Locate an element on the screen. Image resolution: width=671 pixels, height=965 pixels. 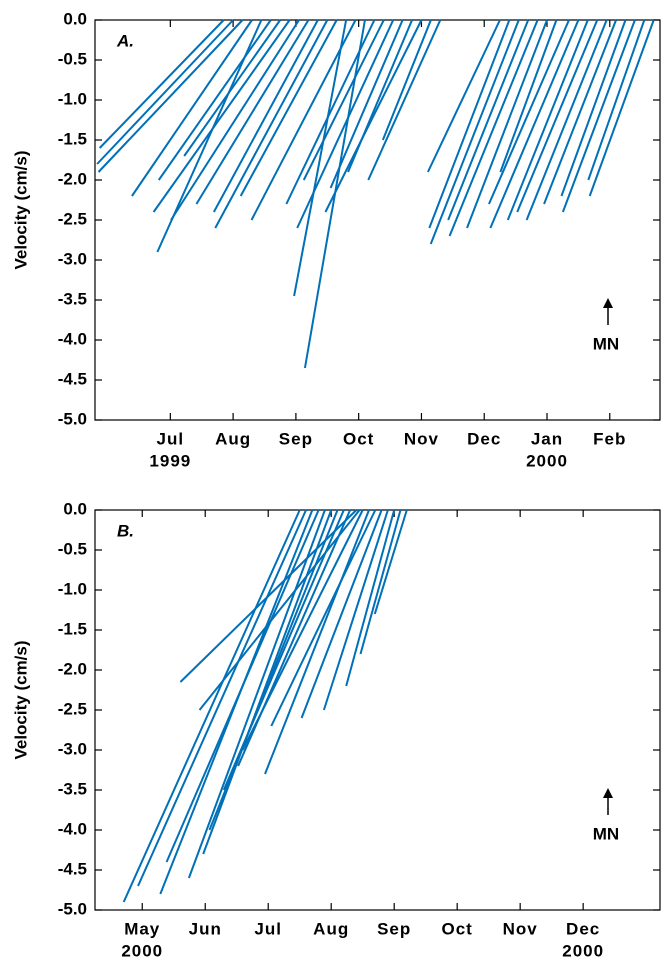
x-tick-label: Jun is located at coordinates (205, 928).